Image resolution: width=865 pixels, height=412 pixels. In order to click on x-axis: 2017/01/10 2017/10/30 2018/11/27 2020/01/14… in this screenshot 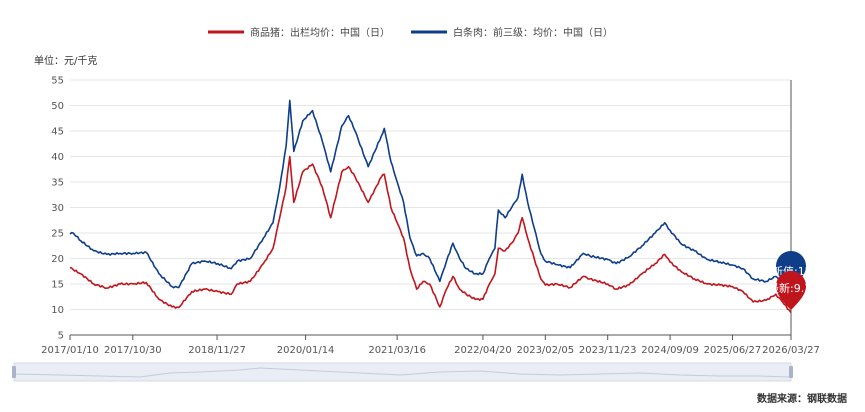, I will do `click(430, 345)`.